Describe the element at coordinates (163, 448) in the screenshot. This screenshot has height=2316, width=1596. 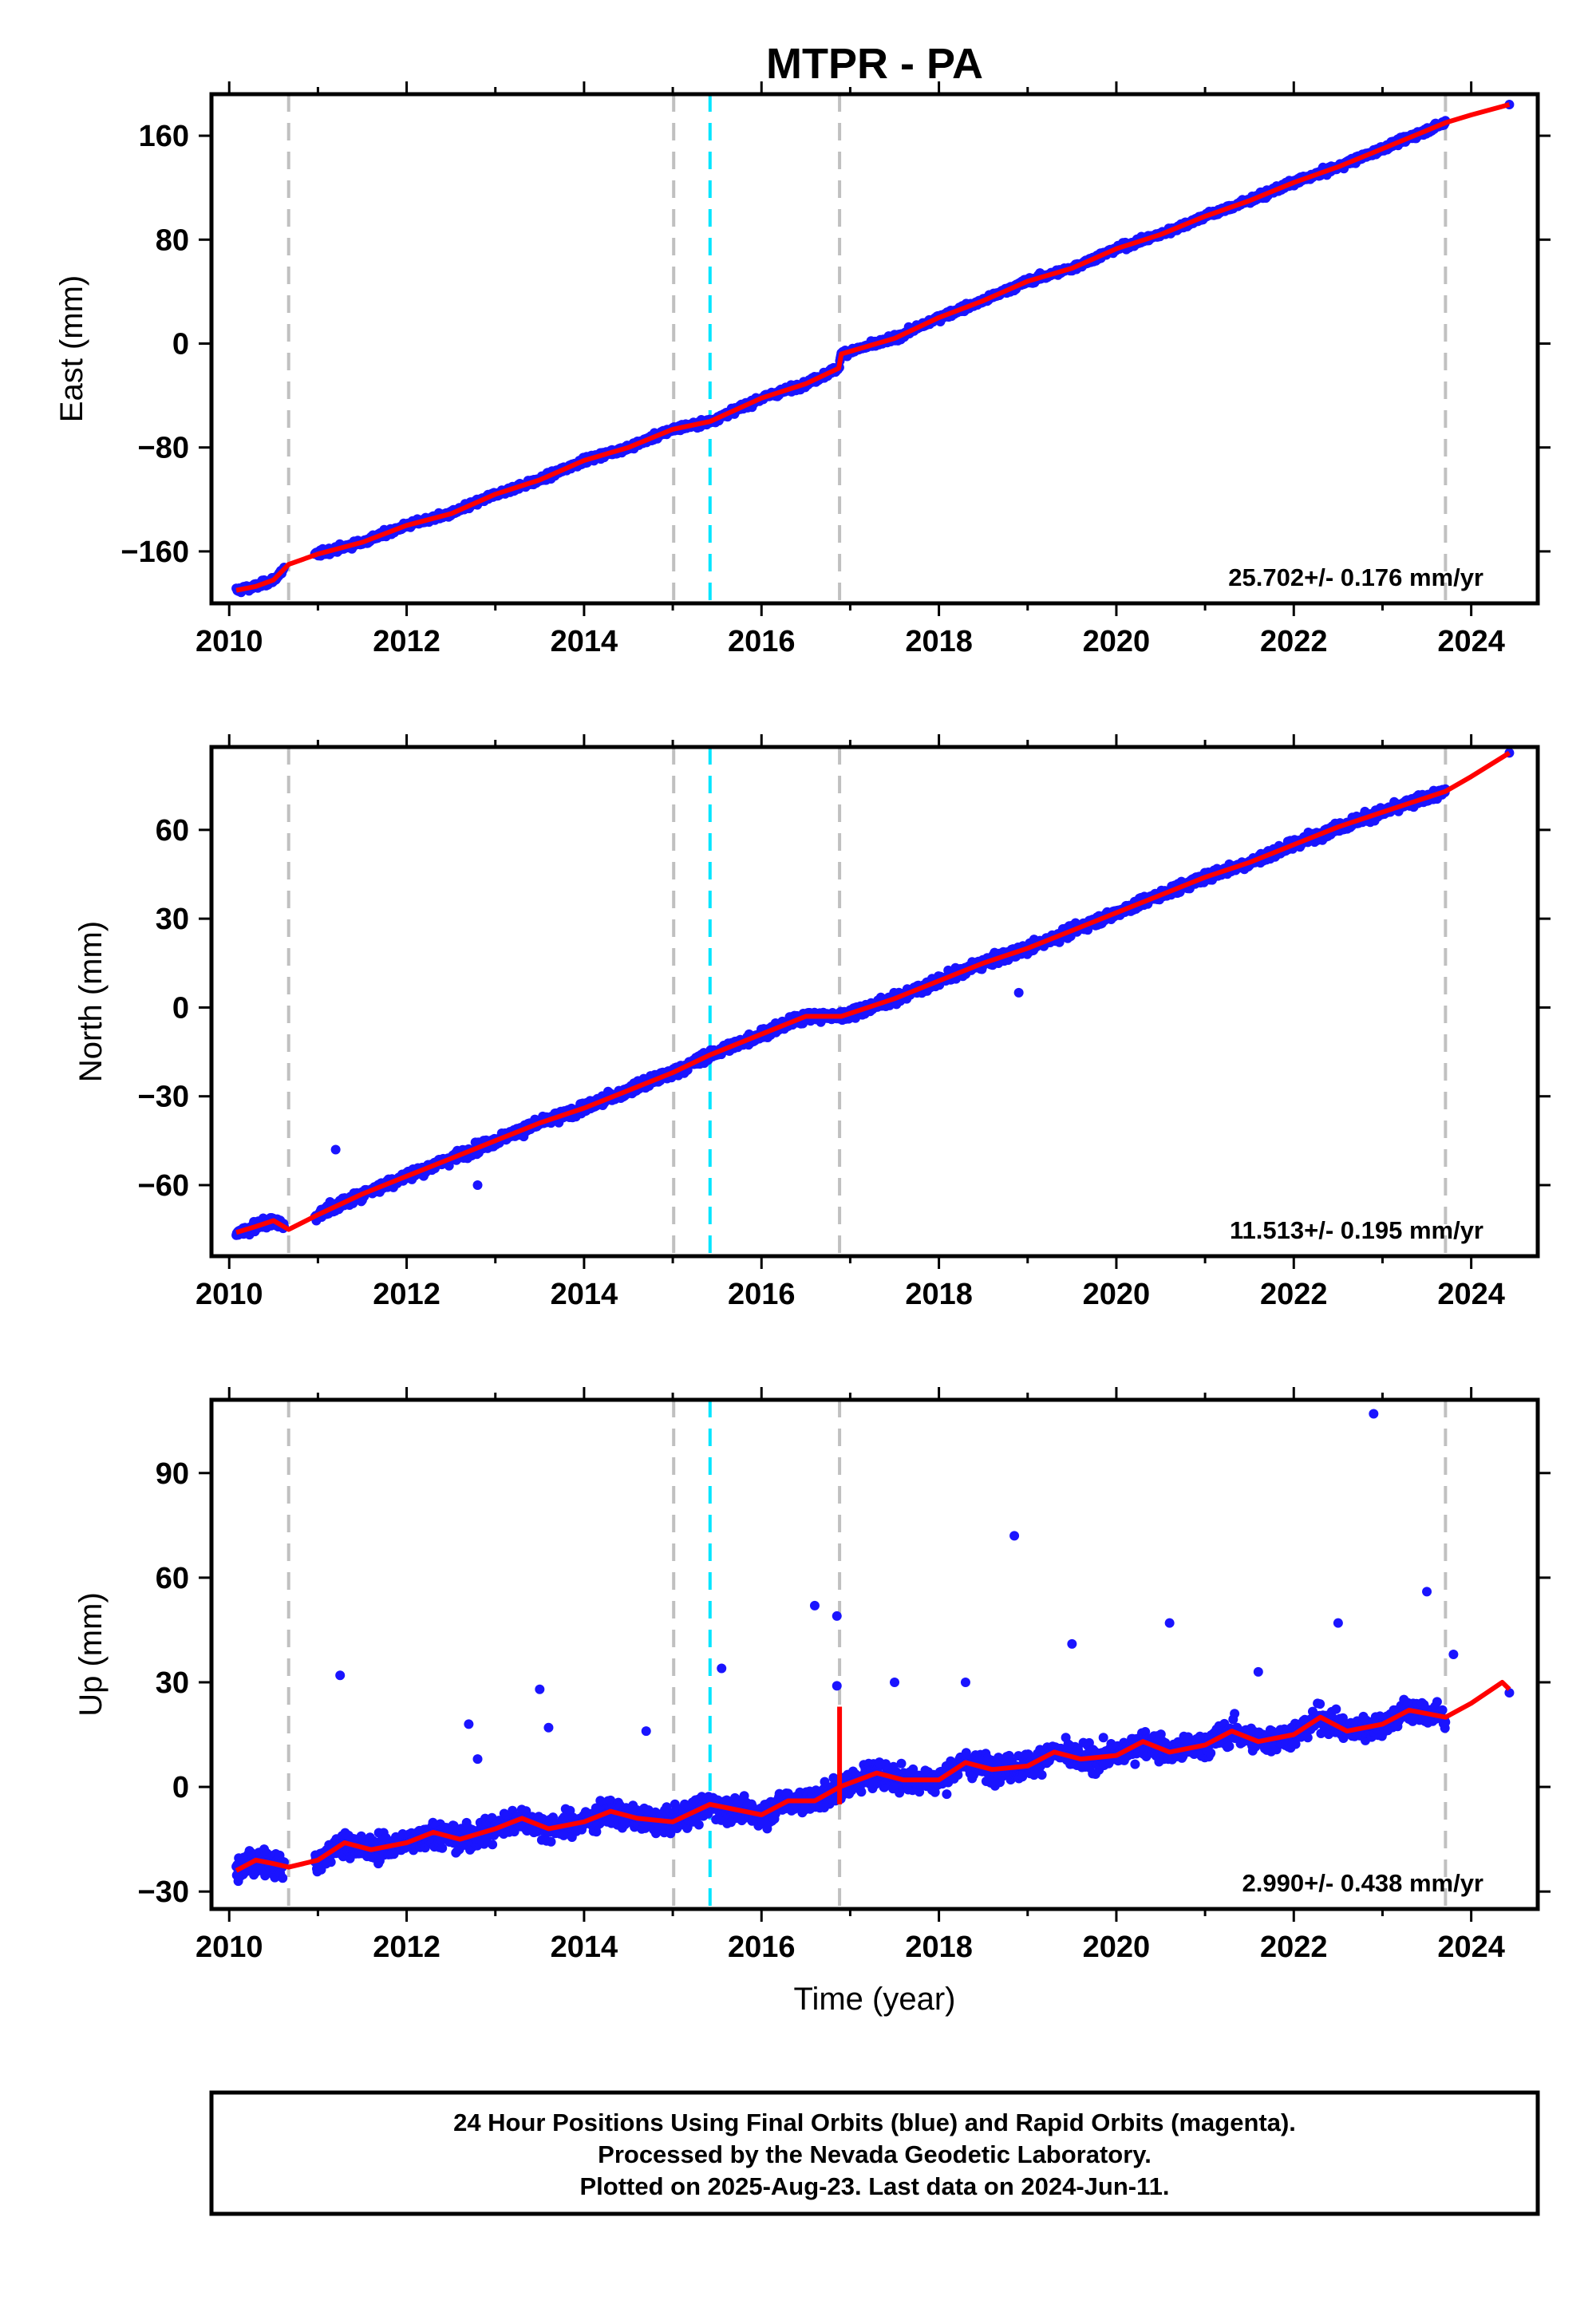
I see `y-tick-label-east-1: −80` at that location.